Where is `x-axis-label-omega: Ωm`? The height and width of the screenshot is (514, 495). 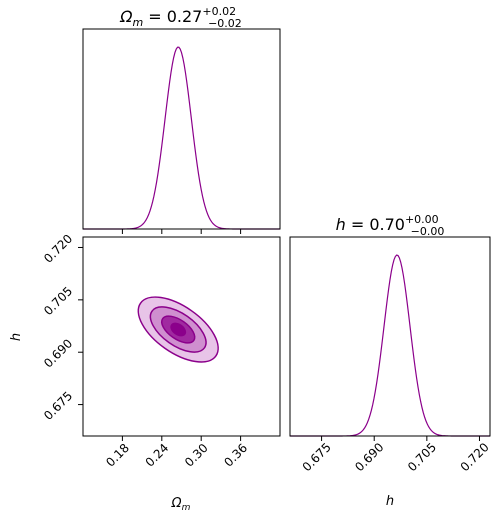 x-axis-label-omega: Ωm is located at coordinates (181, 504).